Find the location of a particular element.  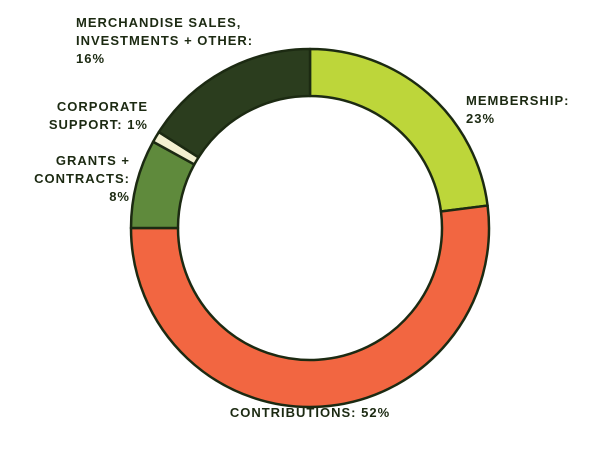

category-label: GRANTS + CONTRACTS: is located at coordinates (82, 169).